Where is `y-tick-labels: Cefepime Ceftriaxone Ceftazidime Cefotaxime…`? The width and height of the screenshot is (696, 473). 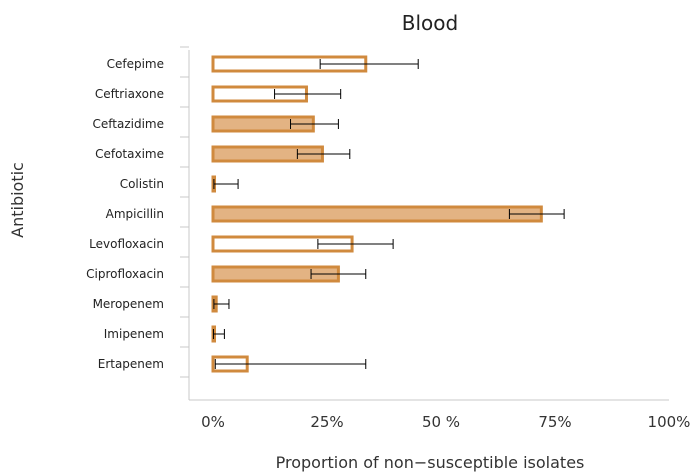
y-tick-labels: Cefepime Ceftriaxone Ceftazidime Cefotaxime… is located at coordinates (125, 214).